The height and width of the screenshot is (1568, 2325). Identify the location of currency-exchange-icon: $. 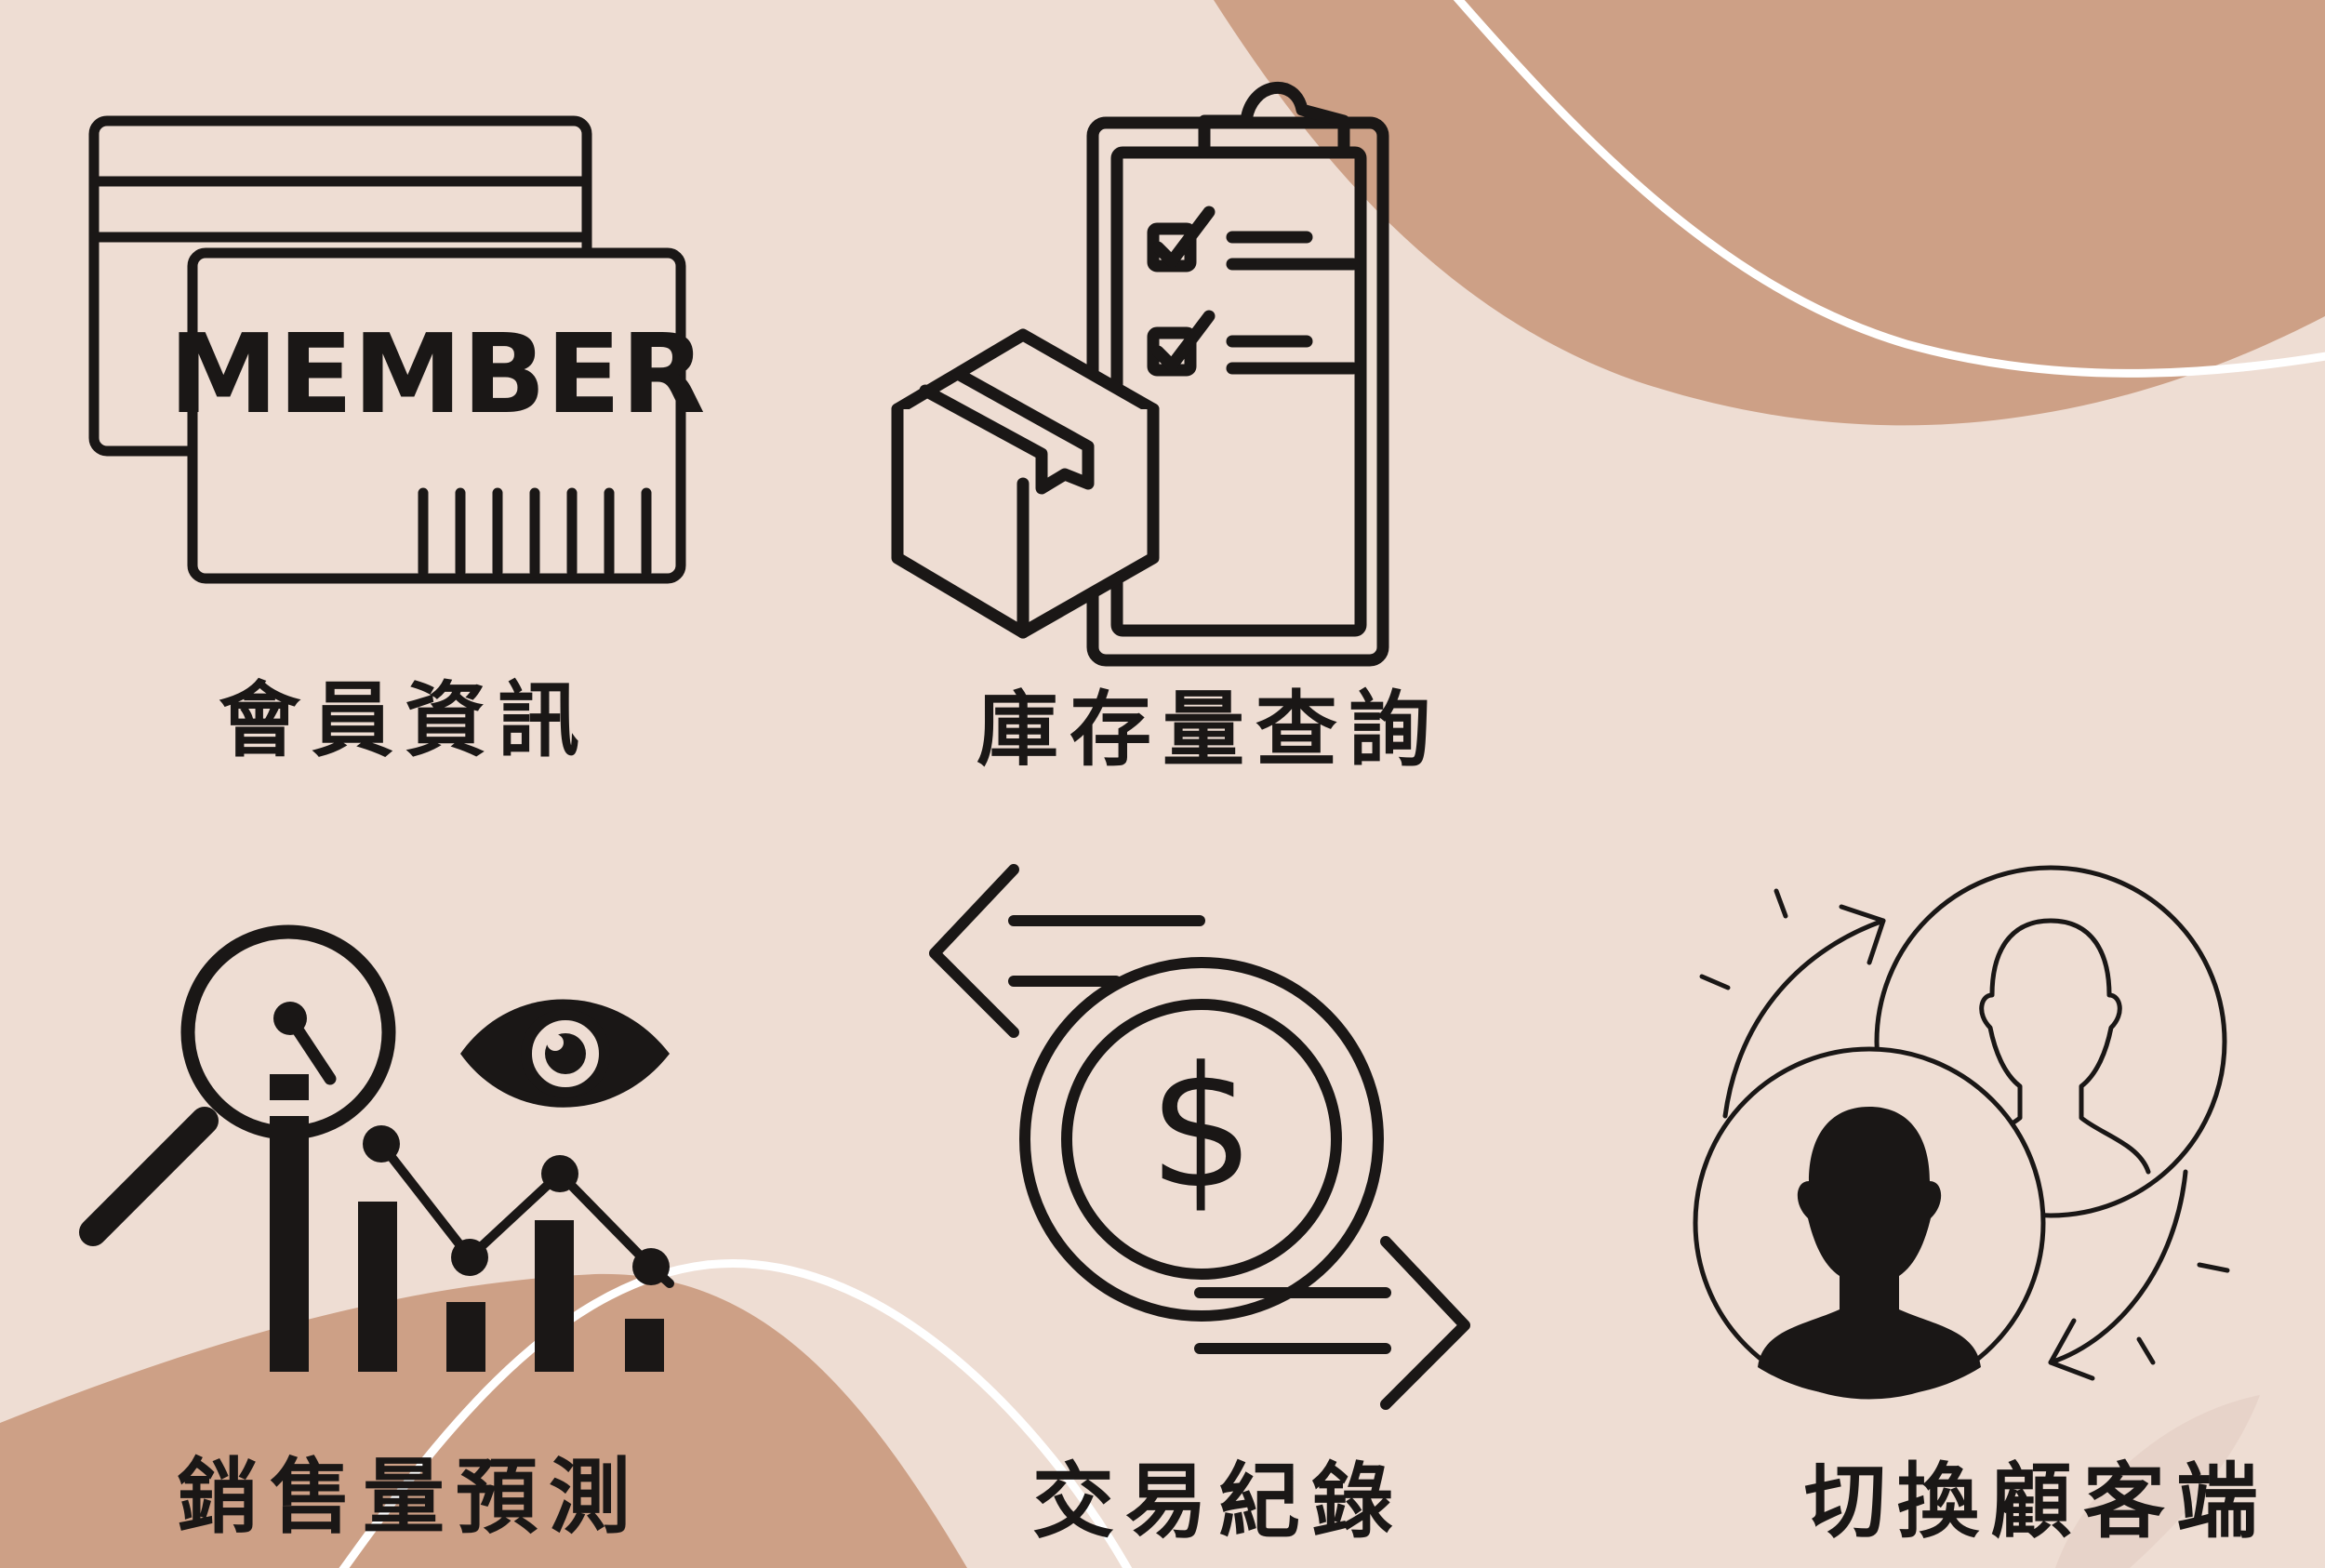
(1199, 1137).